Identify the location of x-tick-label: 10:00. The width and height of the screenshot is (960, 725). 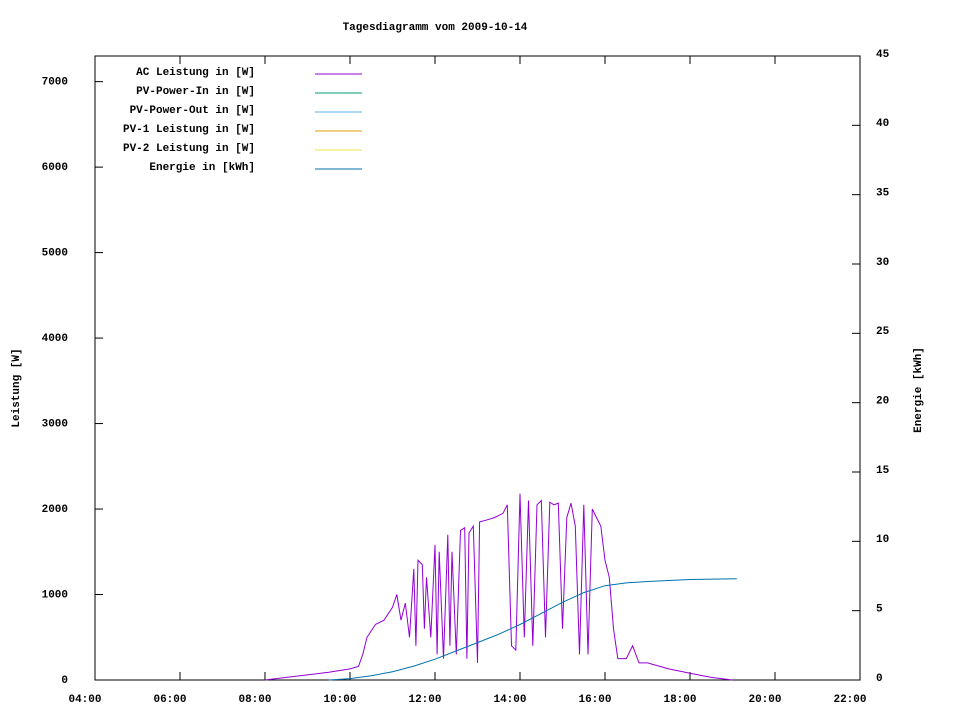
(339, 700).